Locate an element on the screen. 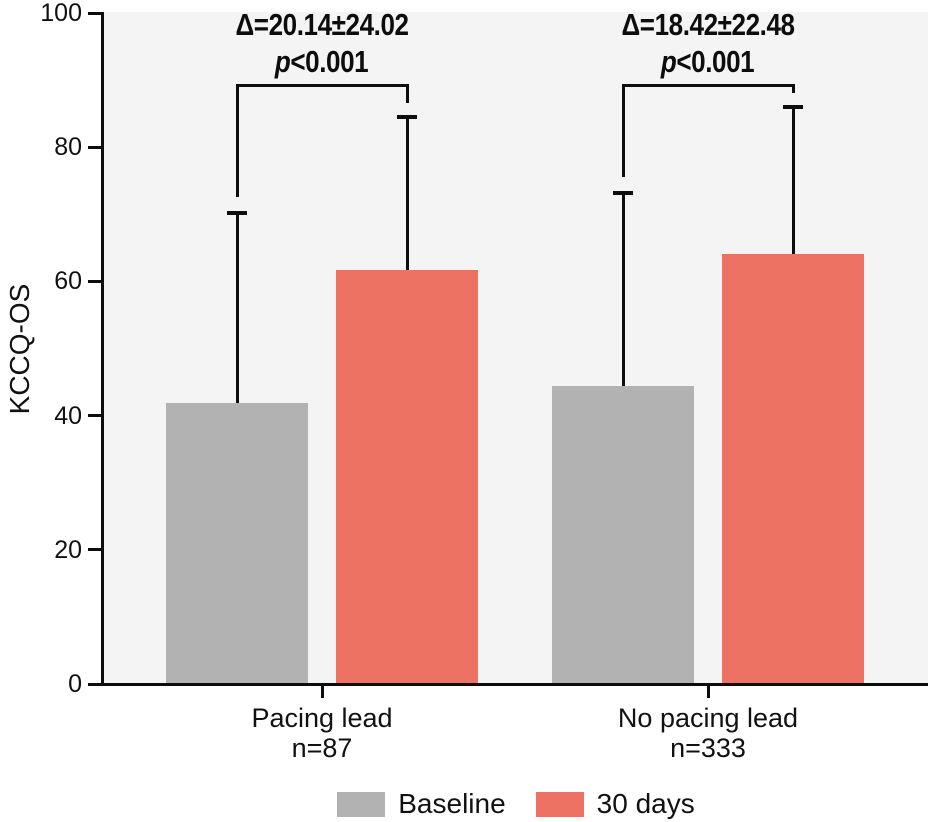 Image resolution: width=928 pixels, height=822 pixels. y-axis-tick-label: 80 is located at coordinates (68, 147).